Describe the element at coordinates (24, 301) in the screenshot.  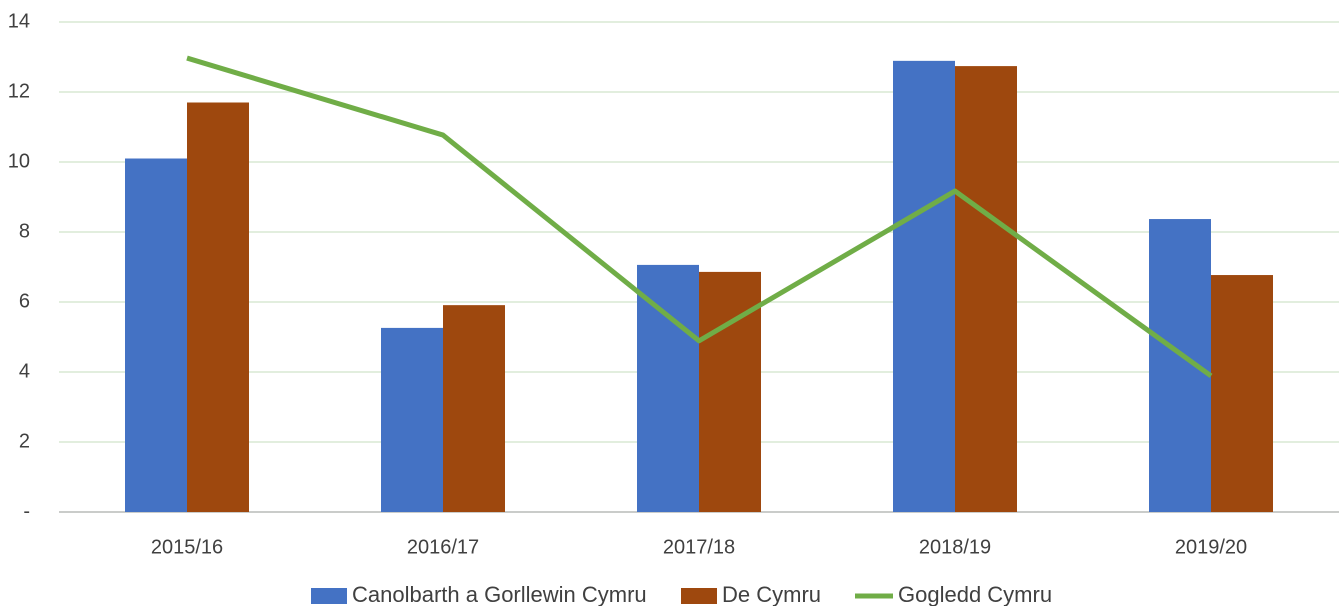
I see `y-tick-label: 6` at that location.